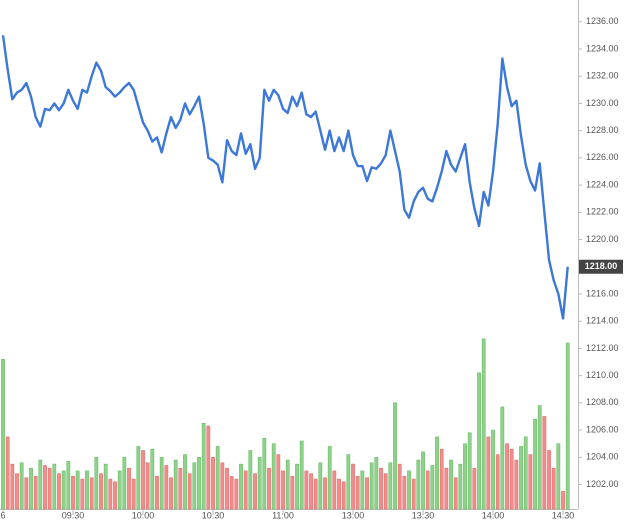 The width and height of the screenshot is (625, 522). Describe the element at coordinates (602, 212) in the screenshot. I see `y-tick-label: 1222.00` at that location.